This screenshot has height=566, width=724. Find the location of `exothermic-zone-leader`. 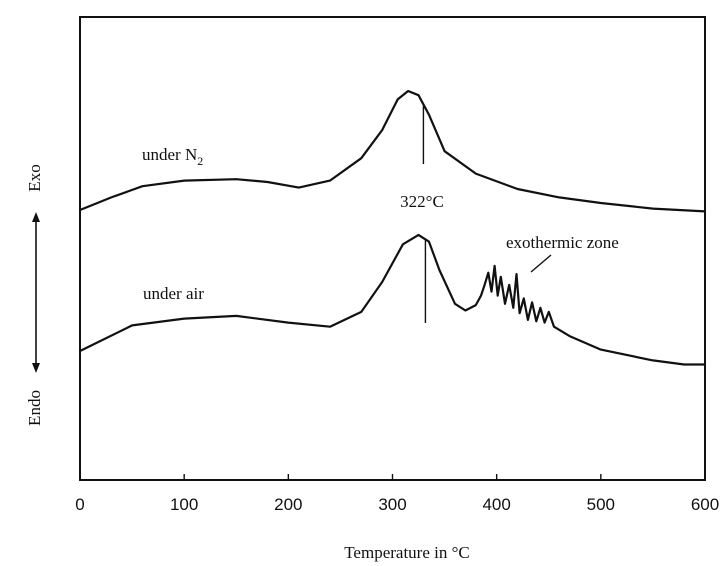

exothermic-zone-leader is located at coordinates (541, 263).